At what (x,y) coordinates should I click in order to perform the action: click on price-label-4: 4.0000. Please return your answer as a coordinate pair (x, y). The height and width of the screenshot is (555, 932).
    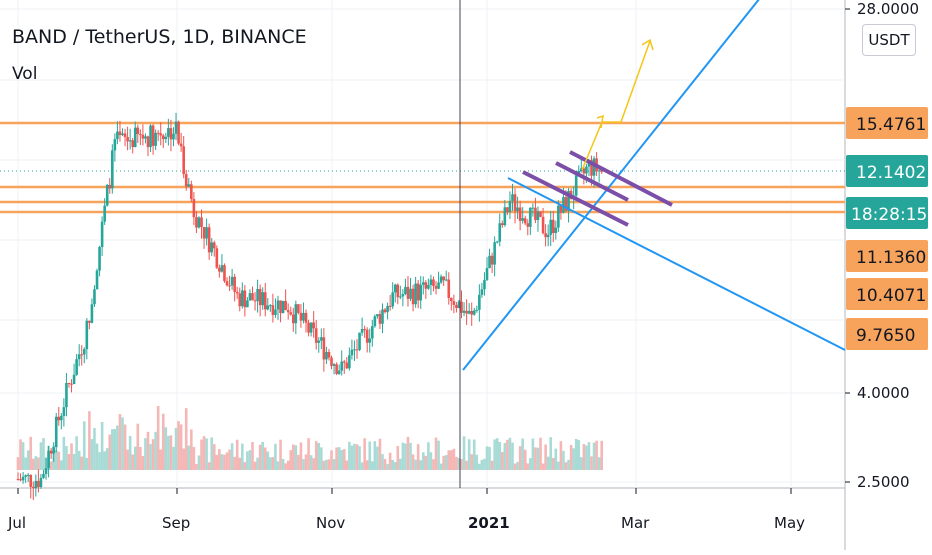
    Looking at the image, I should click on (883, 393).